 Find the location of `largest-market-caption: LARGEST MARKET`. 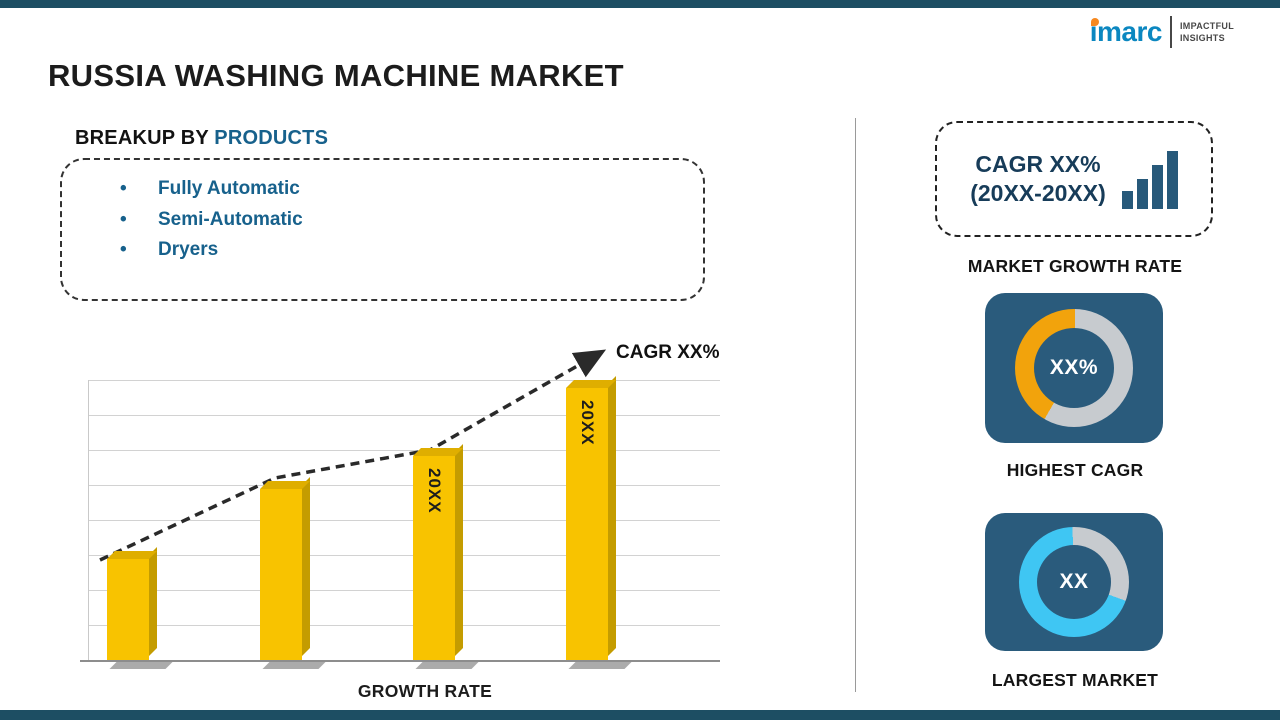

largest-market-caption: LARGEST MARKET is located at coordinates (1075, 680).